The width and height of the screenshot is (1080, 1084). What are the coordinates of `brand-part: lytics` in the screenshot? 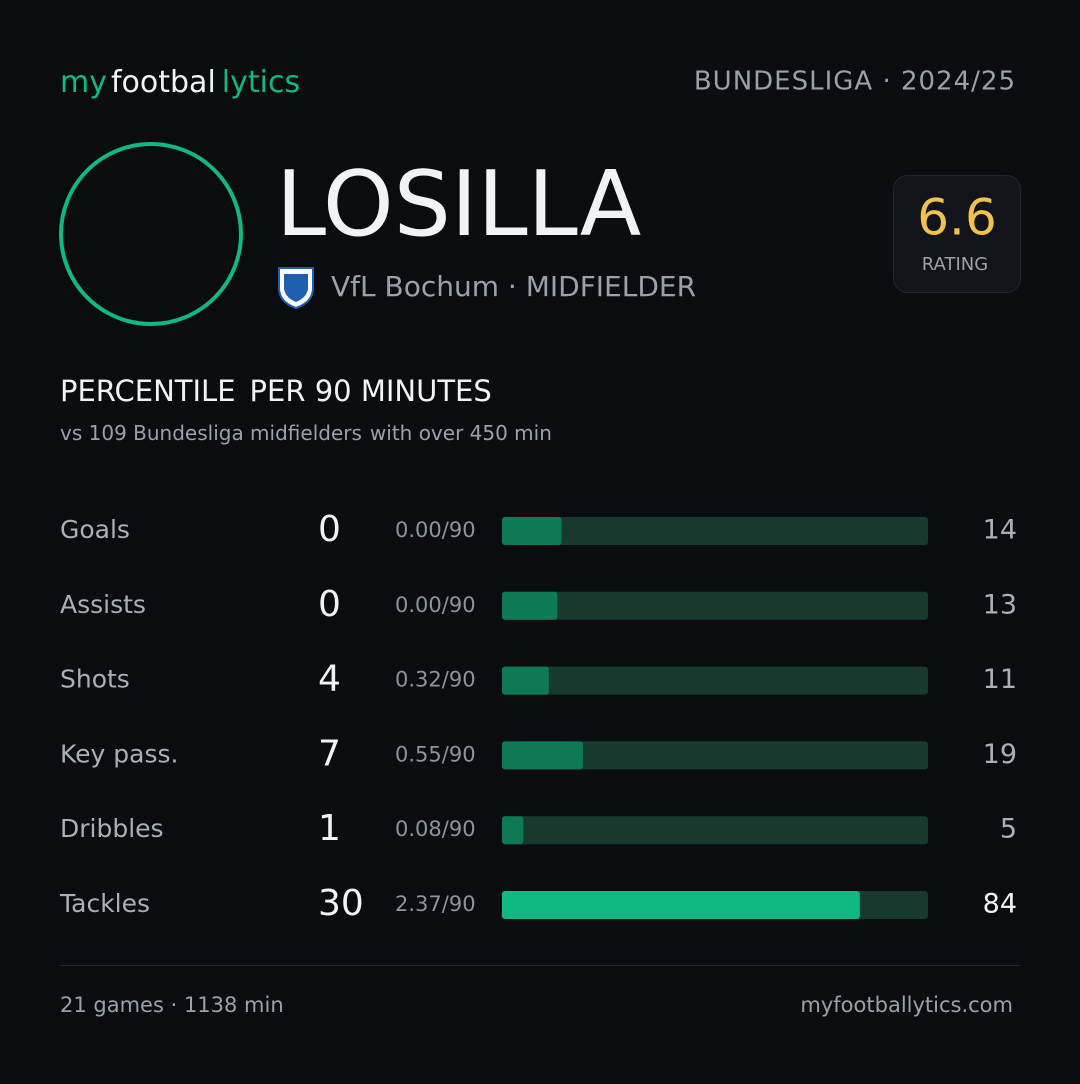 It's located at (261, 82).